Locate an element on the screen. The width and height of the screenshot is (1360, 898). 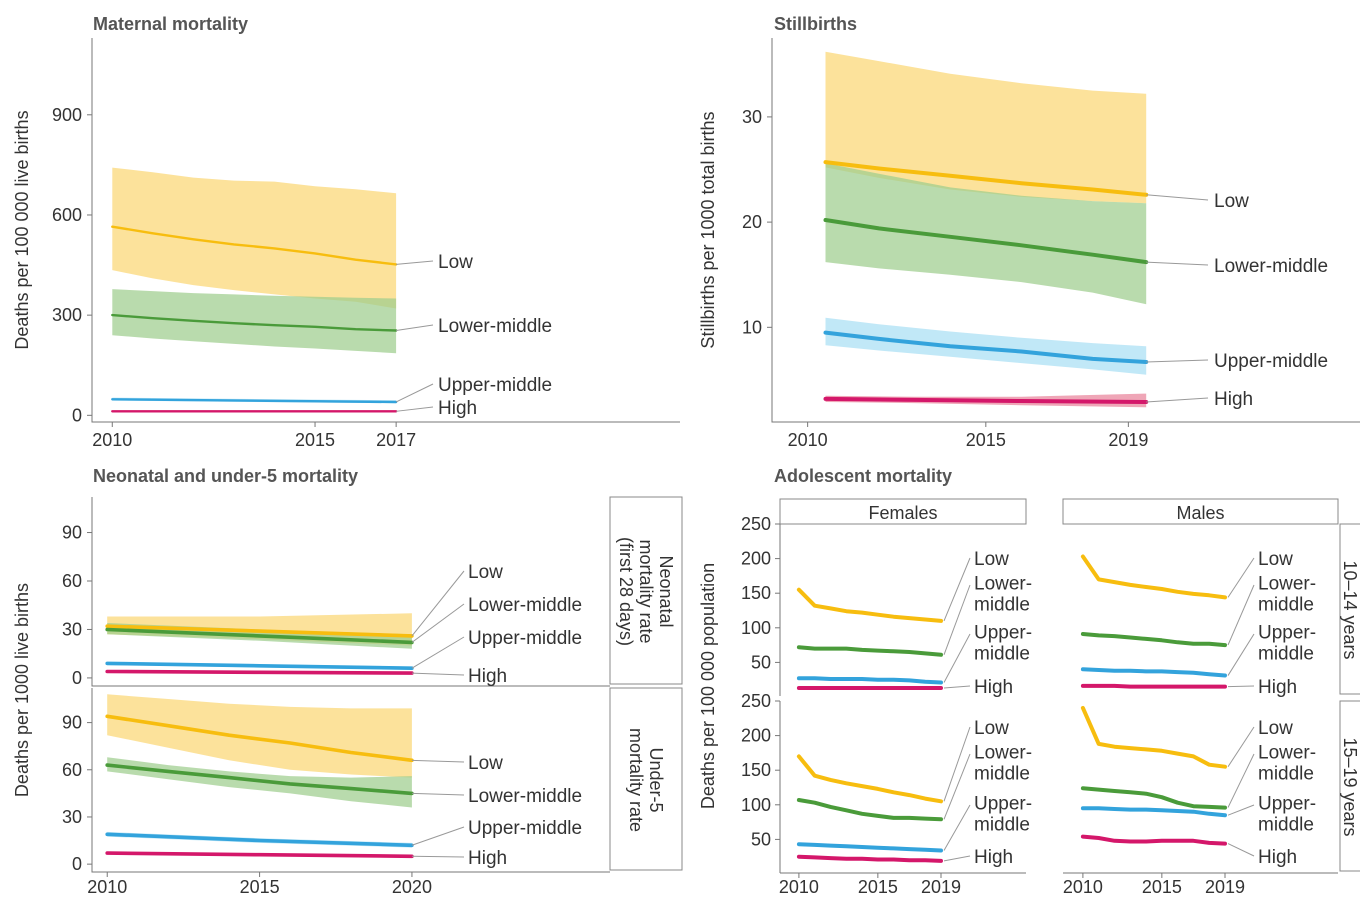
adolescent-col-label-females: Females is located at coordinates (902, 513).